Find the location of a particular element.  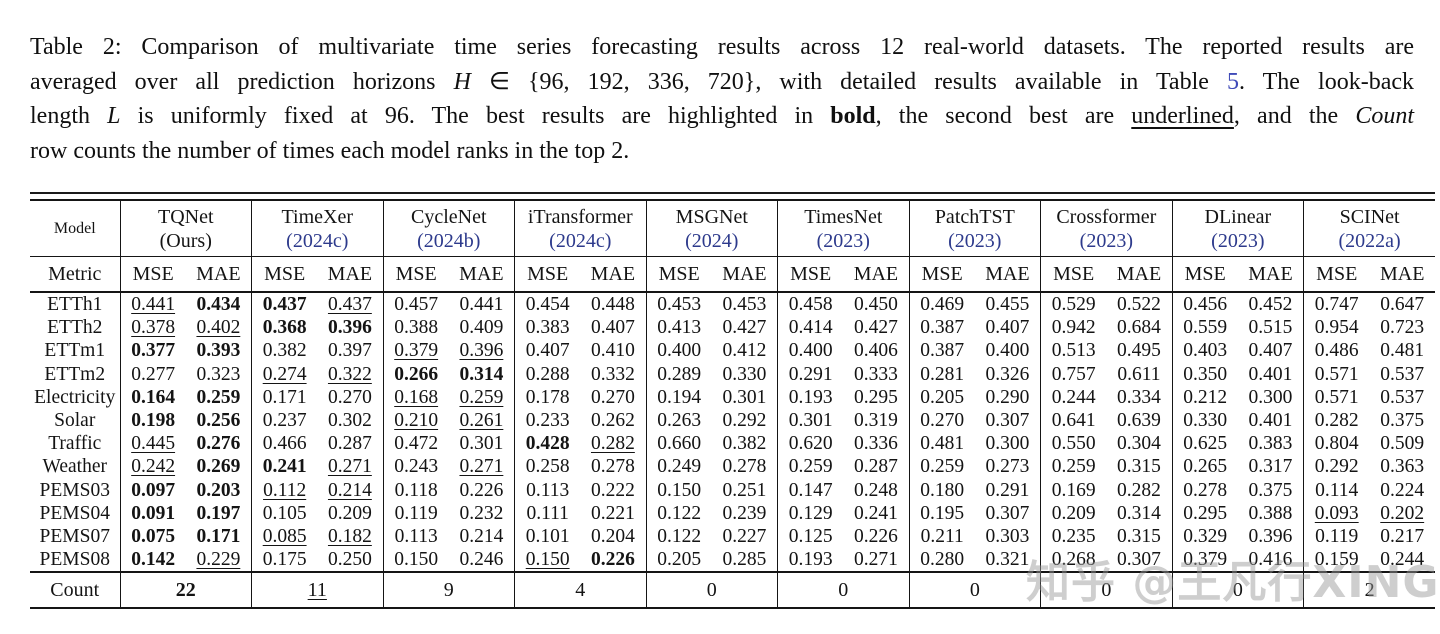

value-cell: 0.641 is located at coordinates (1073, 421).